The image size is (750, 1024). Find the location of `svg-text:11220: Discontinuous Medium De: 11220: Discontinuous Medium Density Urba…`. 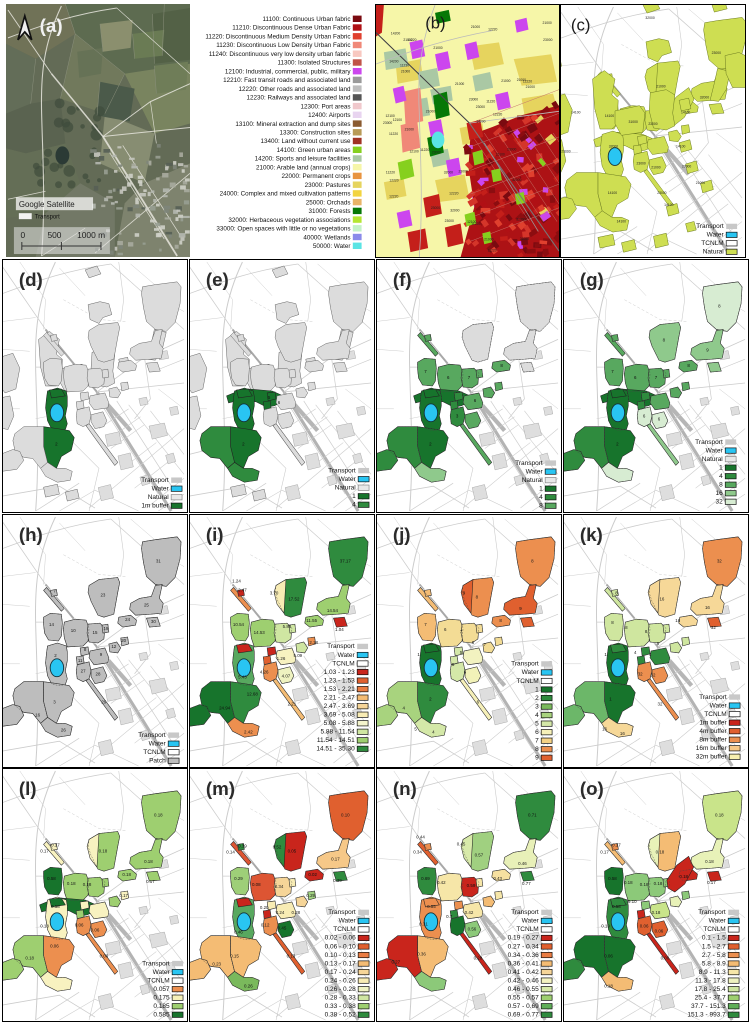

svg-text:11220: Discontinuous Medium De: 11220: Discontinuous Medium Density Urba… is located at coordinates (277, 36).